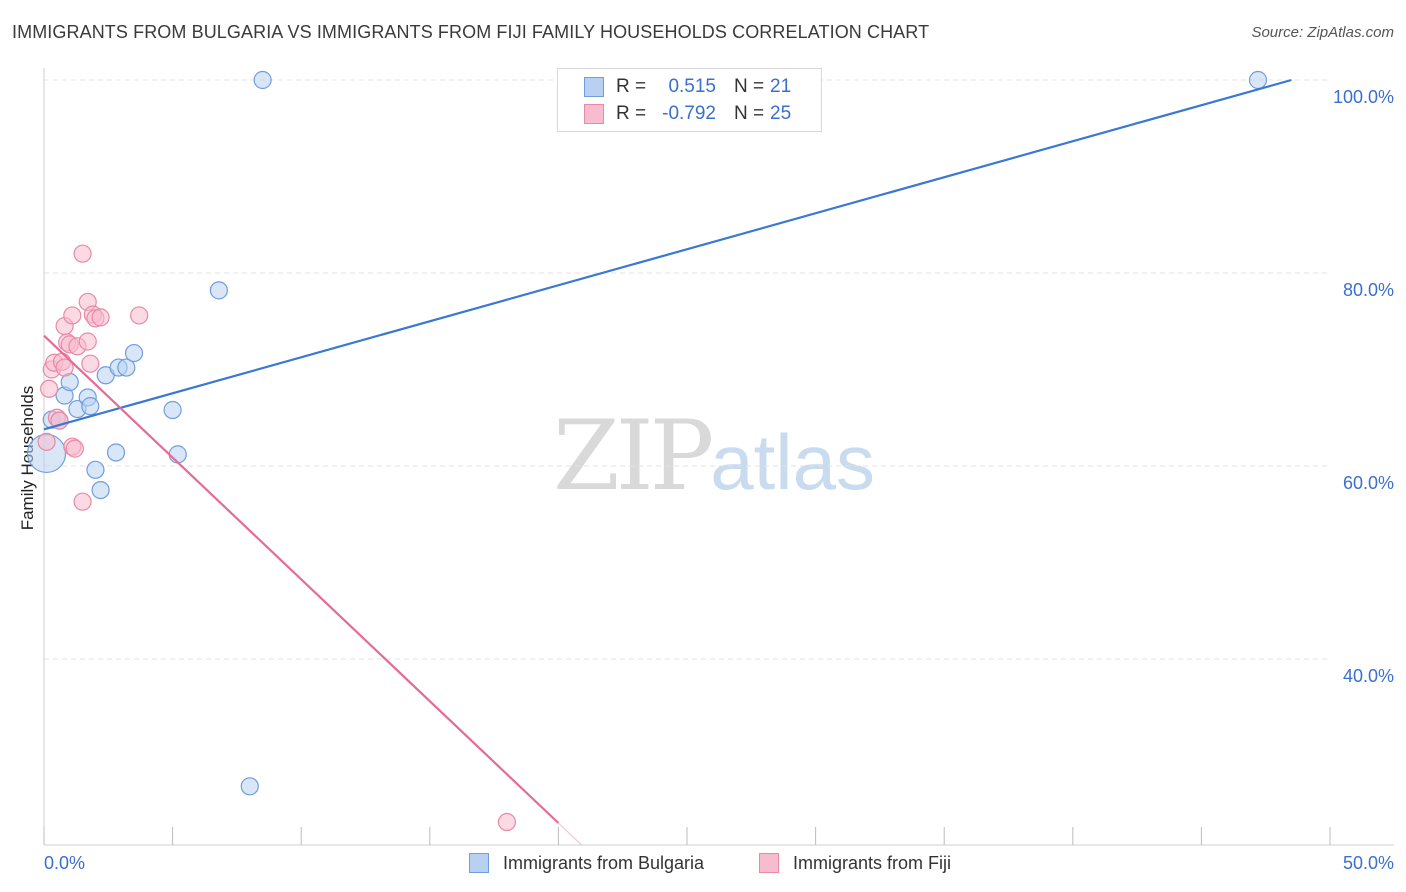  I want to click on x-tick-label-min: 0.0%, so click(65, 863).